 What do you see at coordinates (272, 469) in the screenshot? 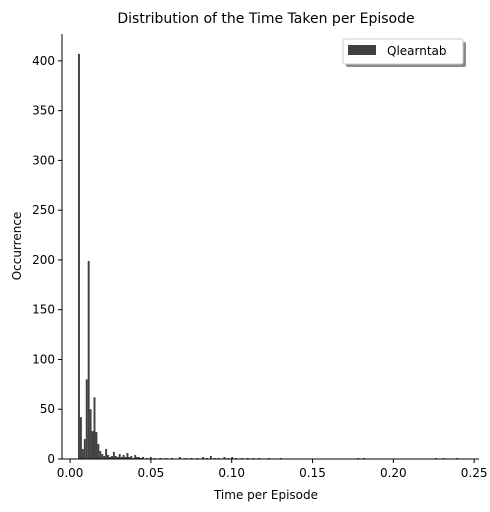
I see `x-ticks: 0.00 0.05 0.10 0.15 0.20 0.25` at bounding box center [272, 469].